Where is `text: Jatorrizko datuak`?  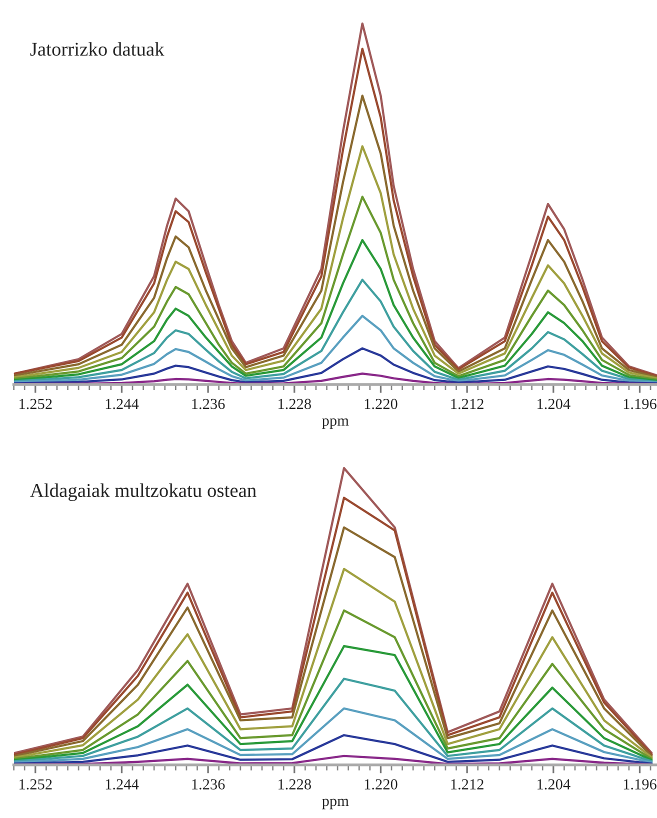
text: Jatorrizko datuak is located at coordinates (97, 49).